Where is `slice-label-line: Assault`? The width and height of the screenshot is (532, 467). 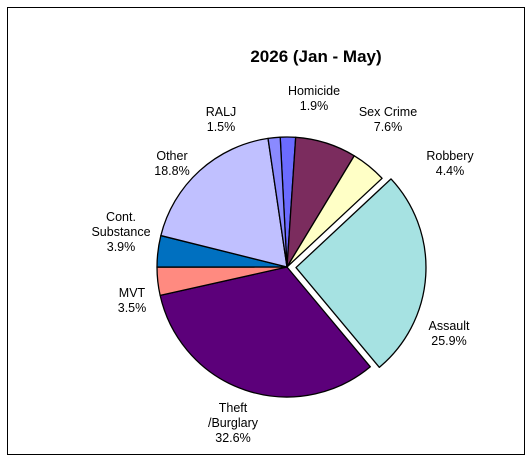
slice-label-line: Assault is located at coordinates (450, 326).